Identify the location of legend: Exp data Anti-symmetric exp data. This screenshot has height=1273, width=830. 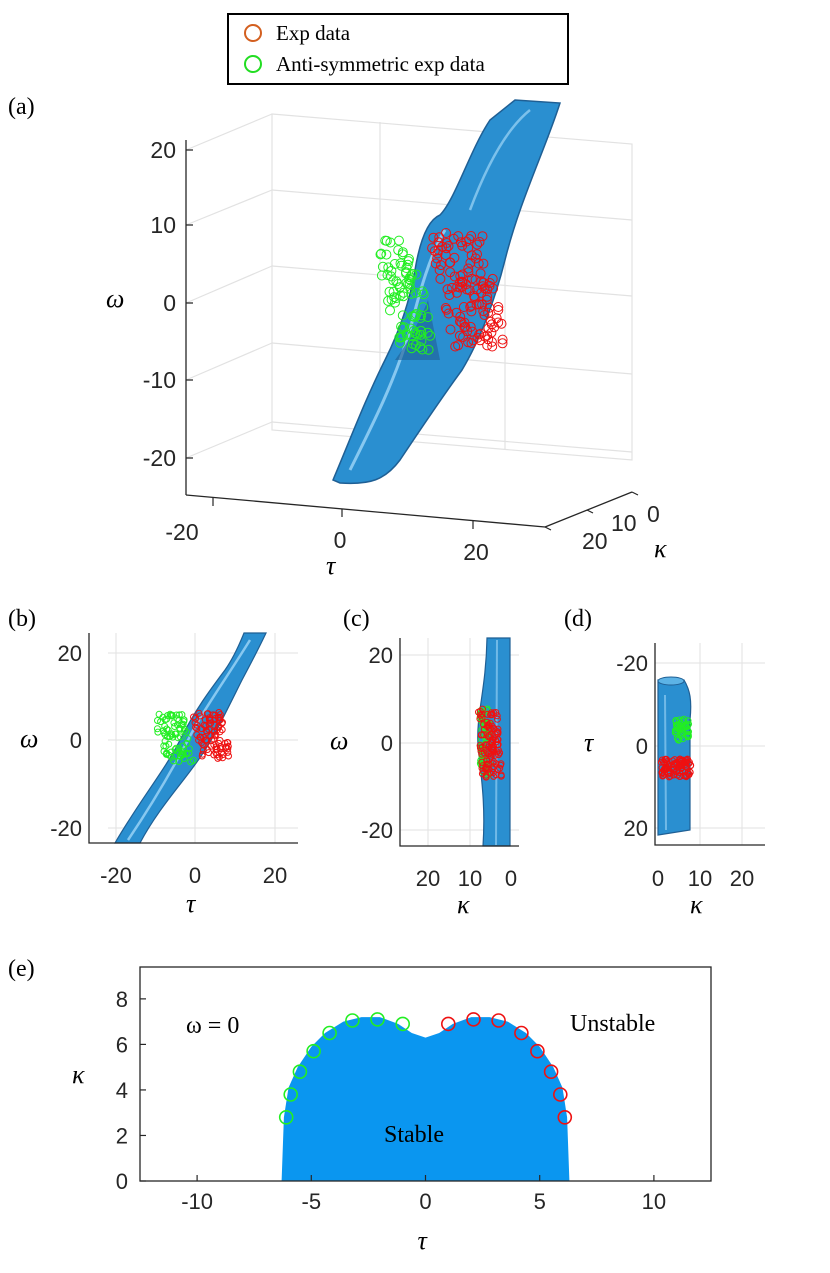
(398, 49).